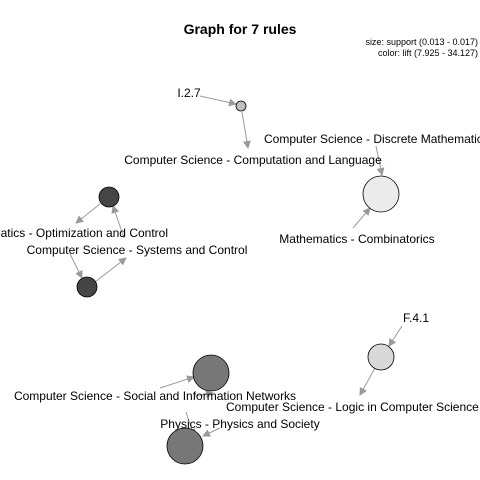 This screenshot has height=480, width=480. I want to click on legend-size: size: support (0.013 - 0.017), so click(421, 42).